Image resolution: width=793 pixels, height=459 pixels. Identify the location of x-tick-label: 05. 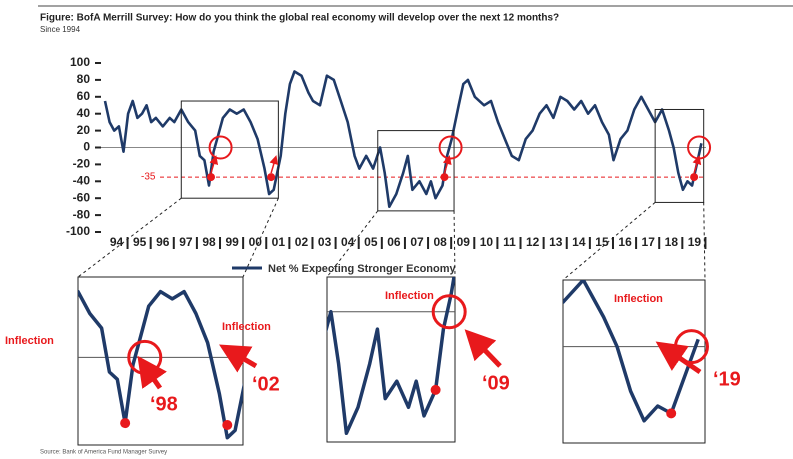
(371, 242).